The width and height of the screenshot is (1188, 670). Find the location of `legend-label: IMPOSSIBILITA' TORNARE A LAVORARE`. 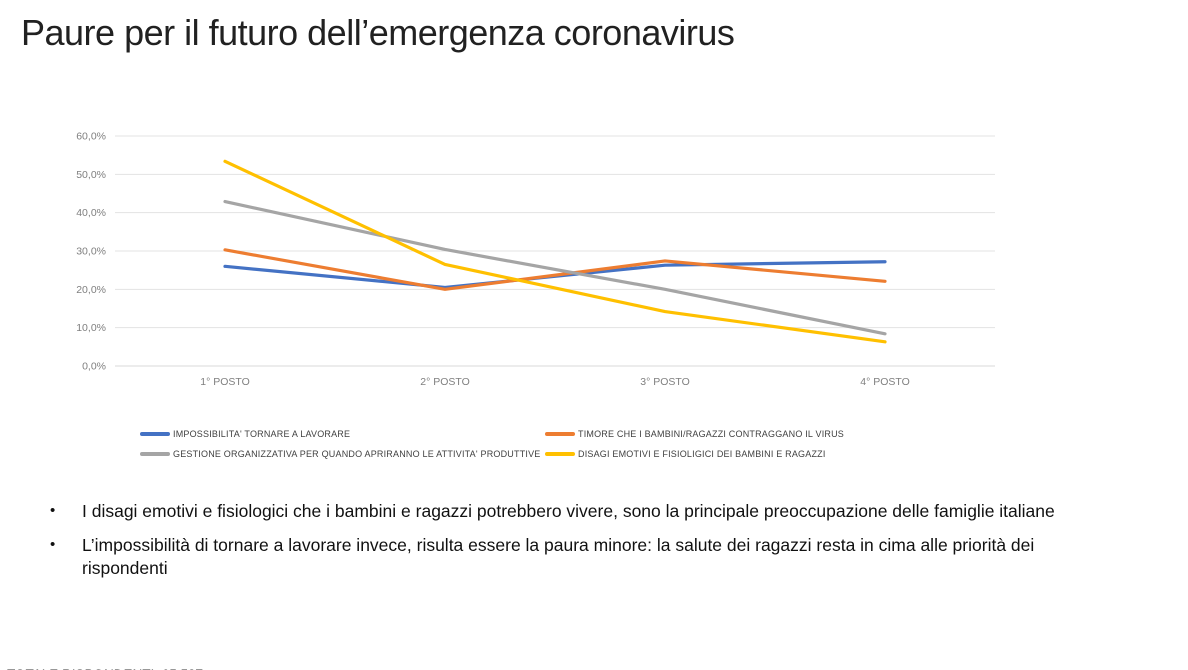

legend-label: IMPOSSIBILITA' TORNARE A LAVORARE is located at coordinates (262, 434).